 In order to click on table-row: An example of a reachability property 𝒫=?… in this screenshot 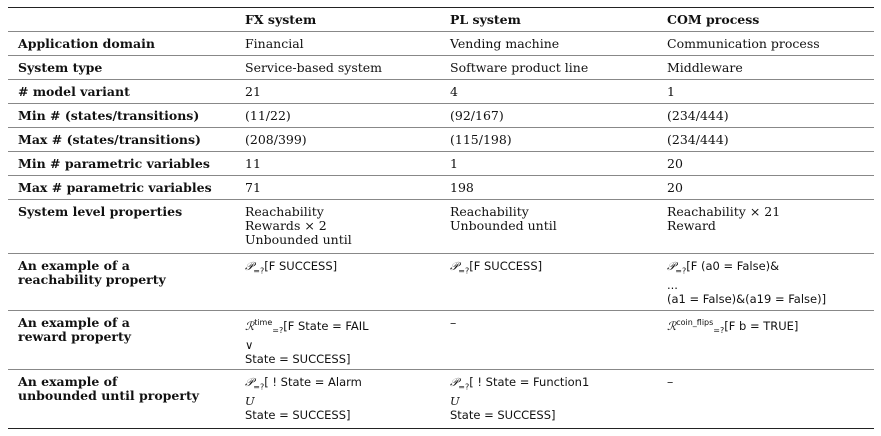, I will do `click(441, 282)`.